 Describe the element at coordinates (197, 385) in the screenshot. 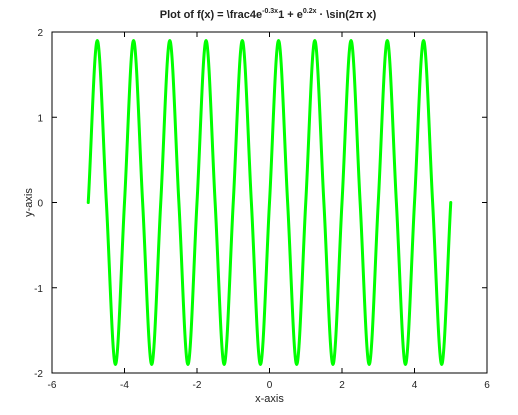

I see `x-tick-label: -2` at that location.